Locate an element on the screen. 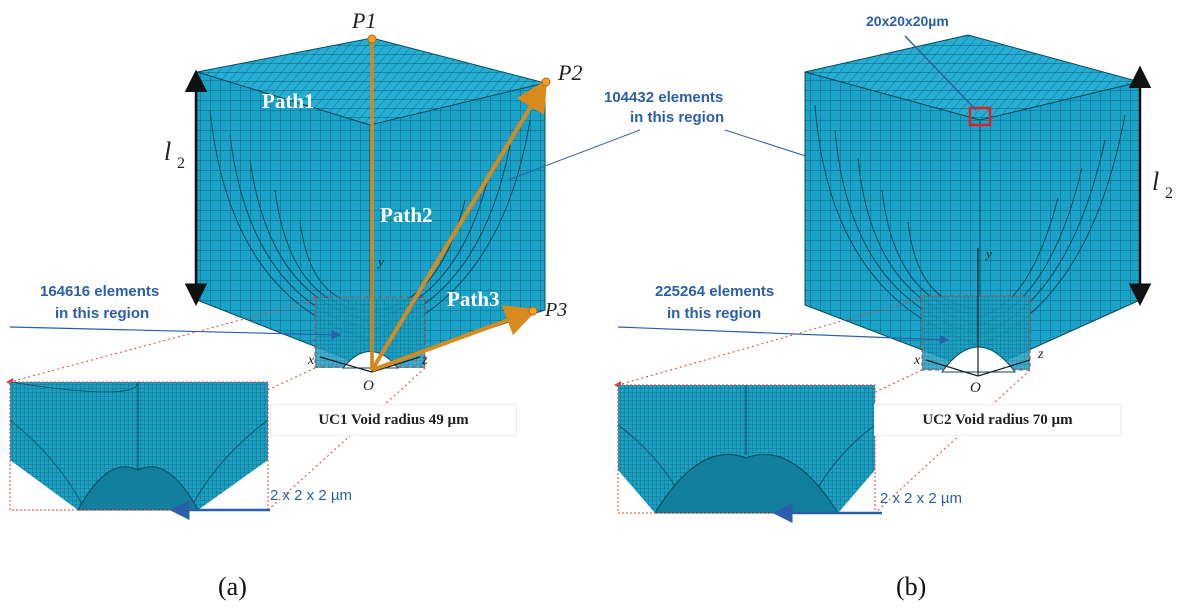 This screenshot has height=615, width=1182. origin-label-b: O is located at coordinates (975, 388).